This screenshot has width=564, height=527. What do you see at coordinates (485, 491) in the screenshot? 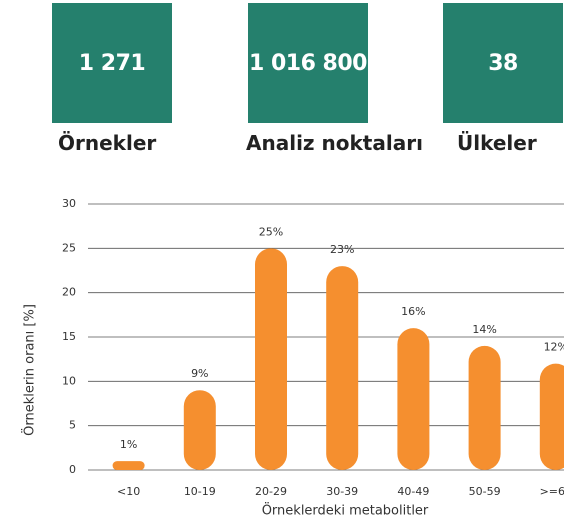
I see `x-tick-label: 50-59` at bounding box center [485, 491].